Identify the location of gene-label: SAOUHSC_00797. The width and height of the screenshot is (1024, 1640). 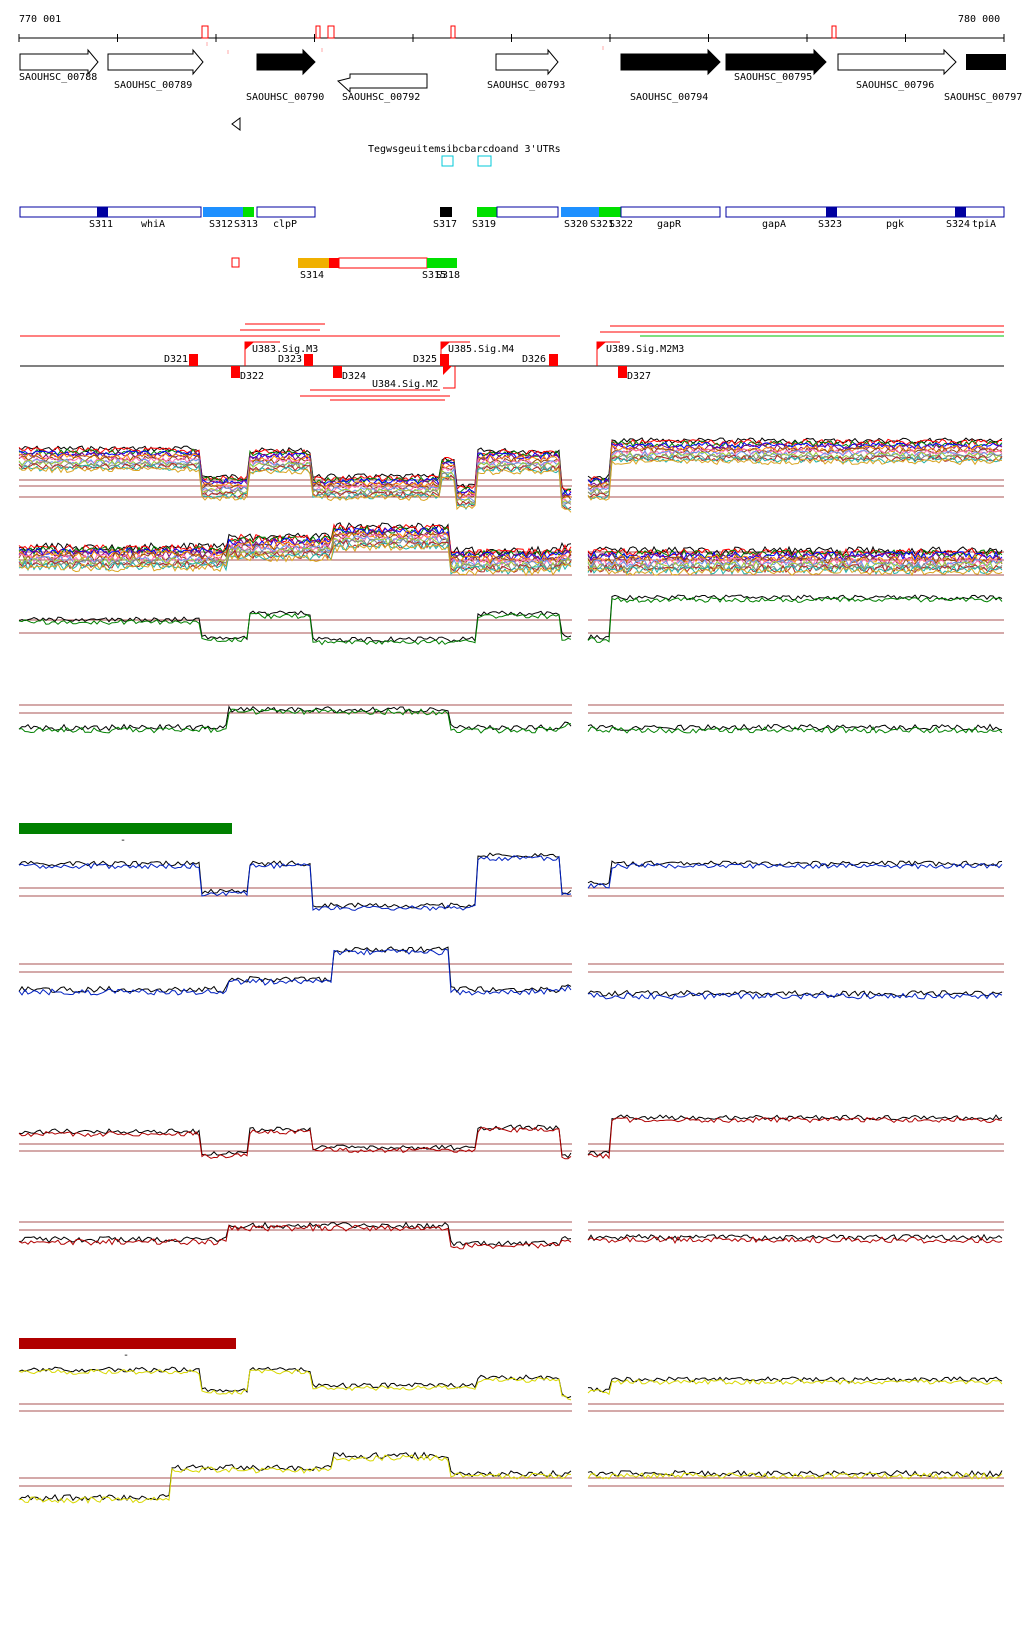
(983, 97).